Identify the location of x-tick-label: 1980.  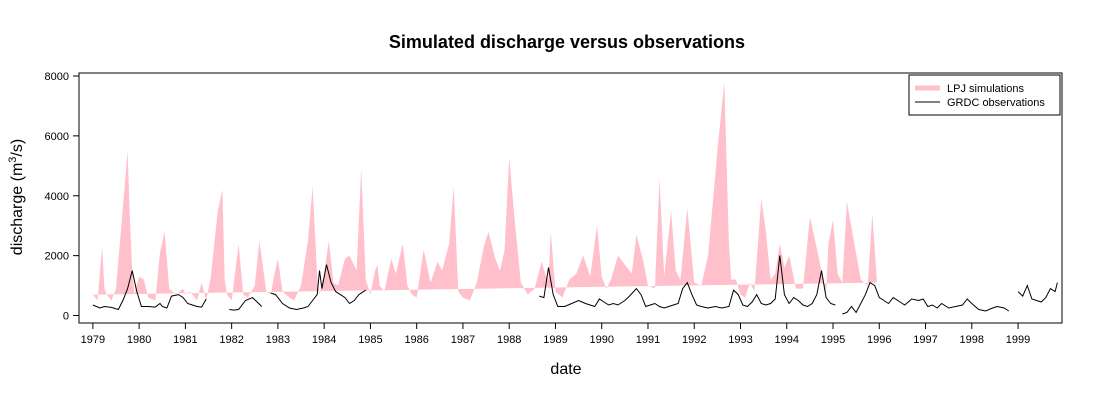
(139, 340).